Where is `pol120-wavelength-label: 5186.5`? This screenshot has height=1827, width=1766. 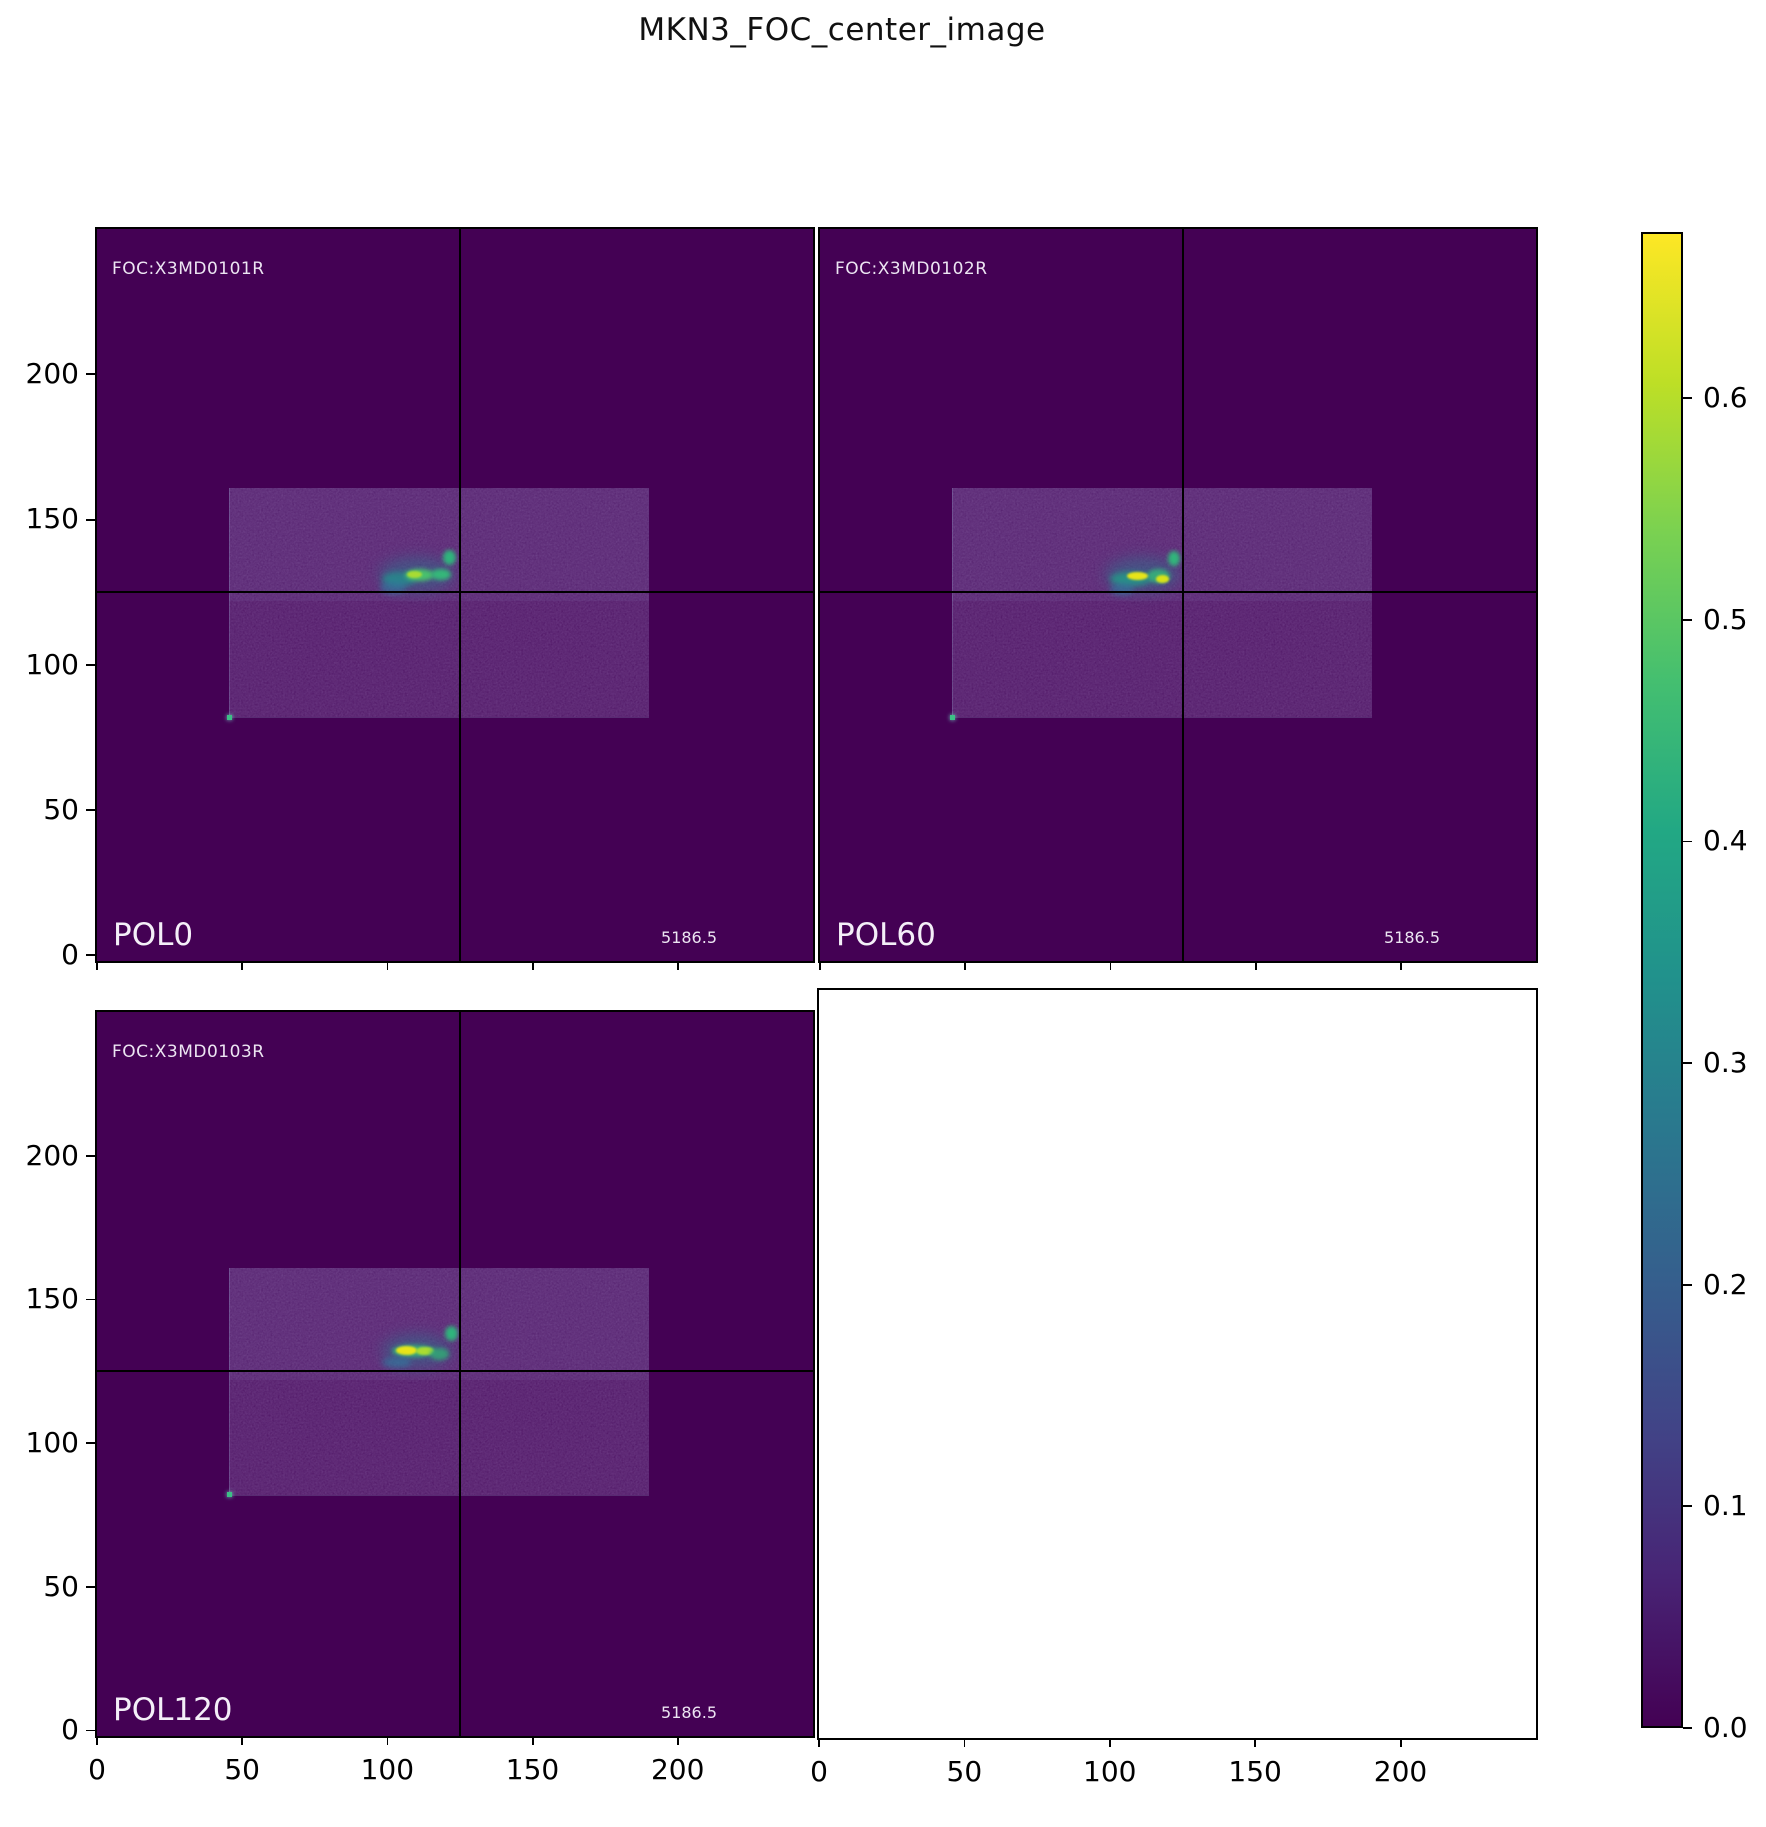 pol120-wavelength-label: 5186.5 is located at coordinates (689, 1712).